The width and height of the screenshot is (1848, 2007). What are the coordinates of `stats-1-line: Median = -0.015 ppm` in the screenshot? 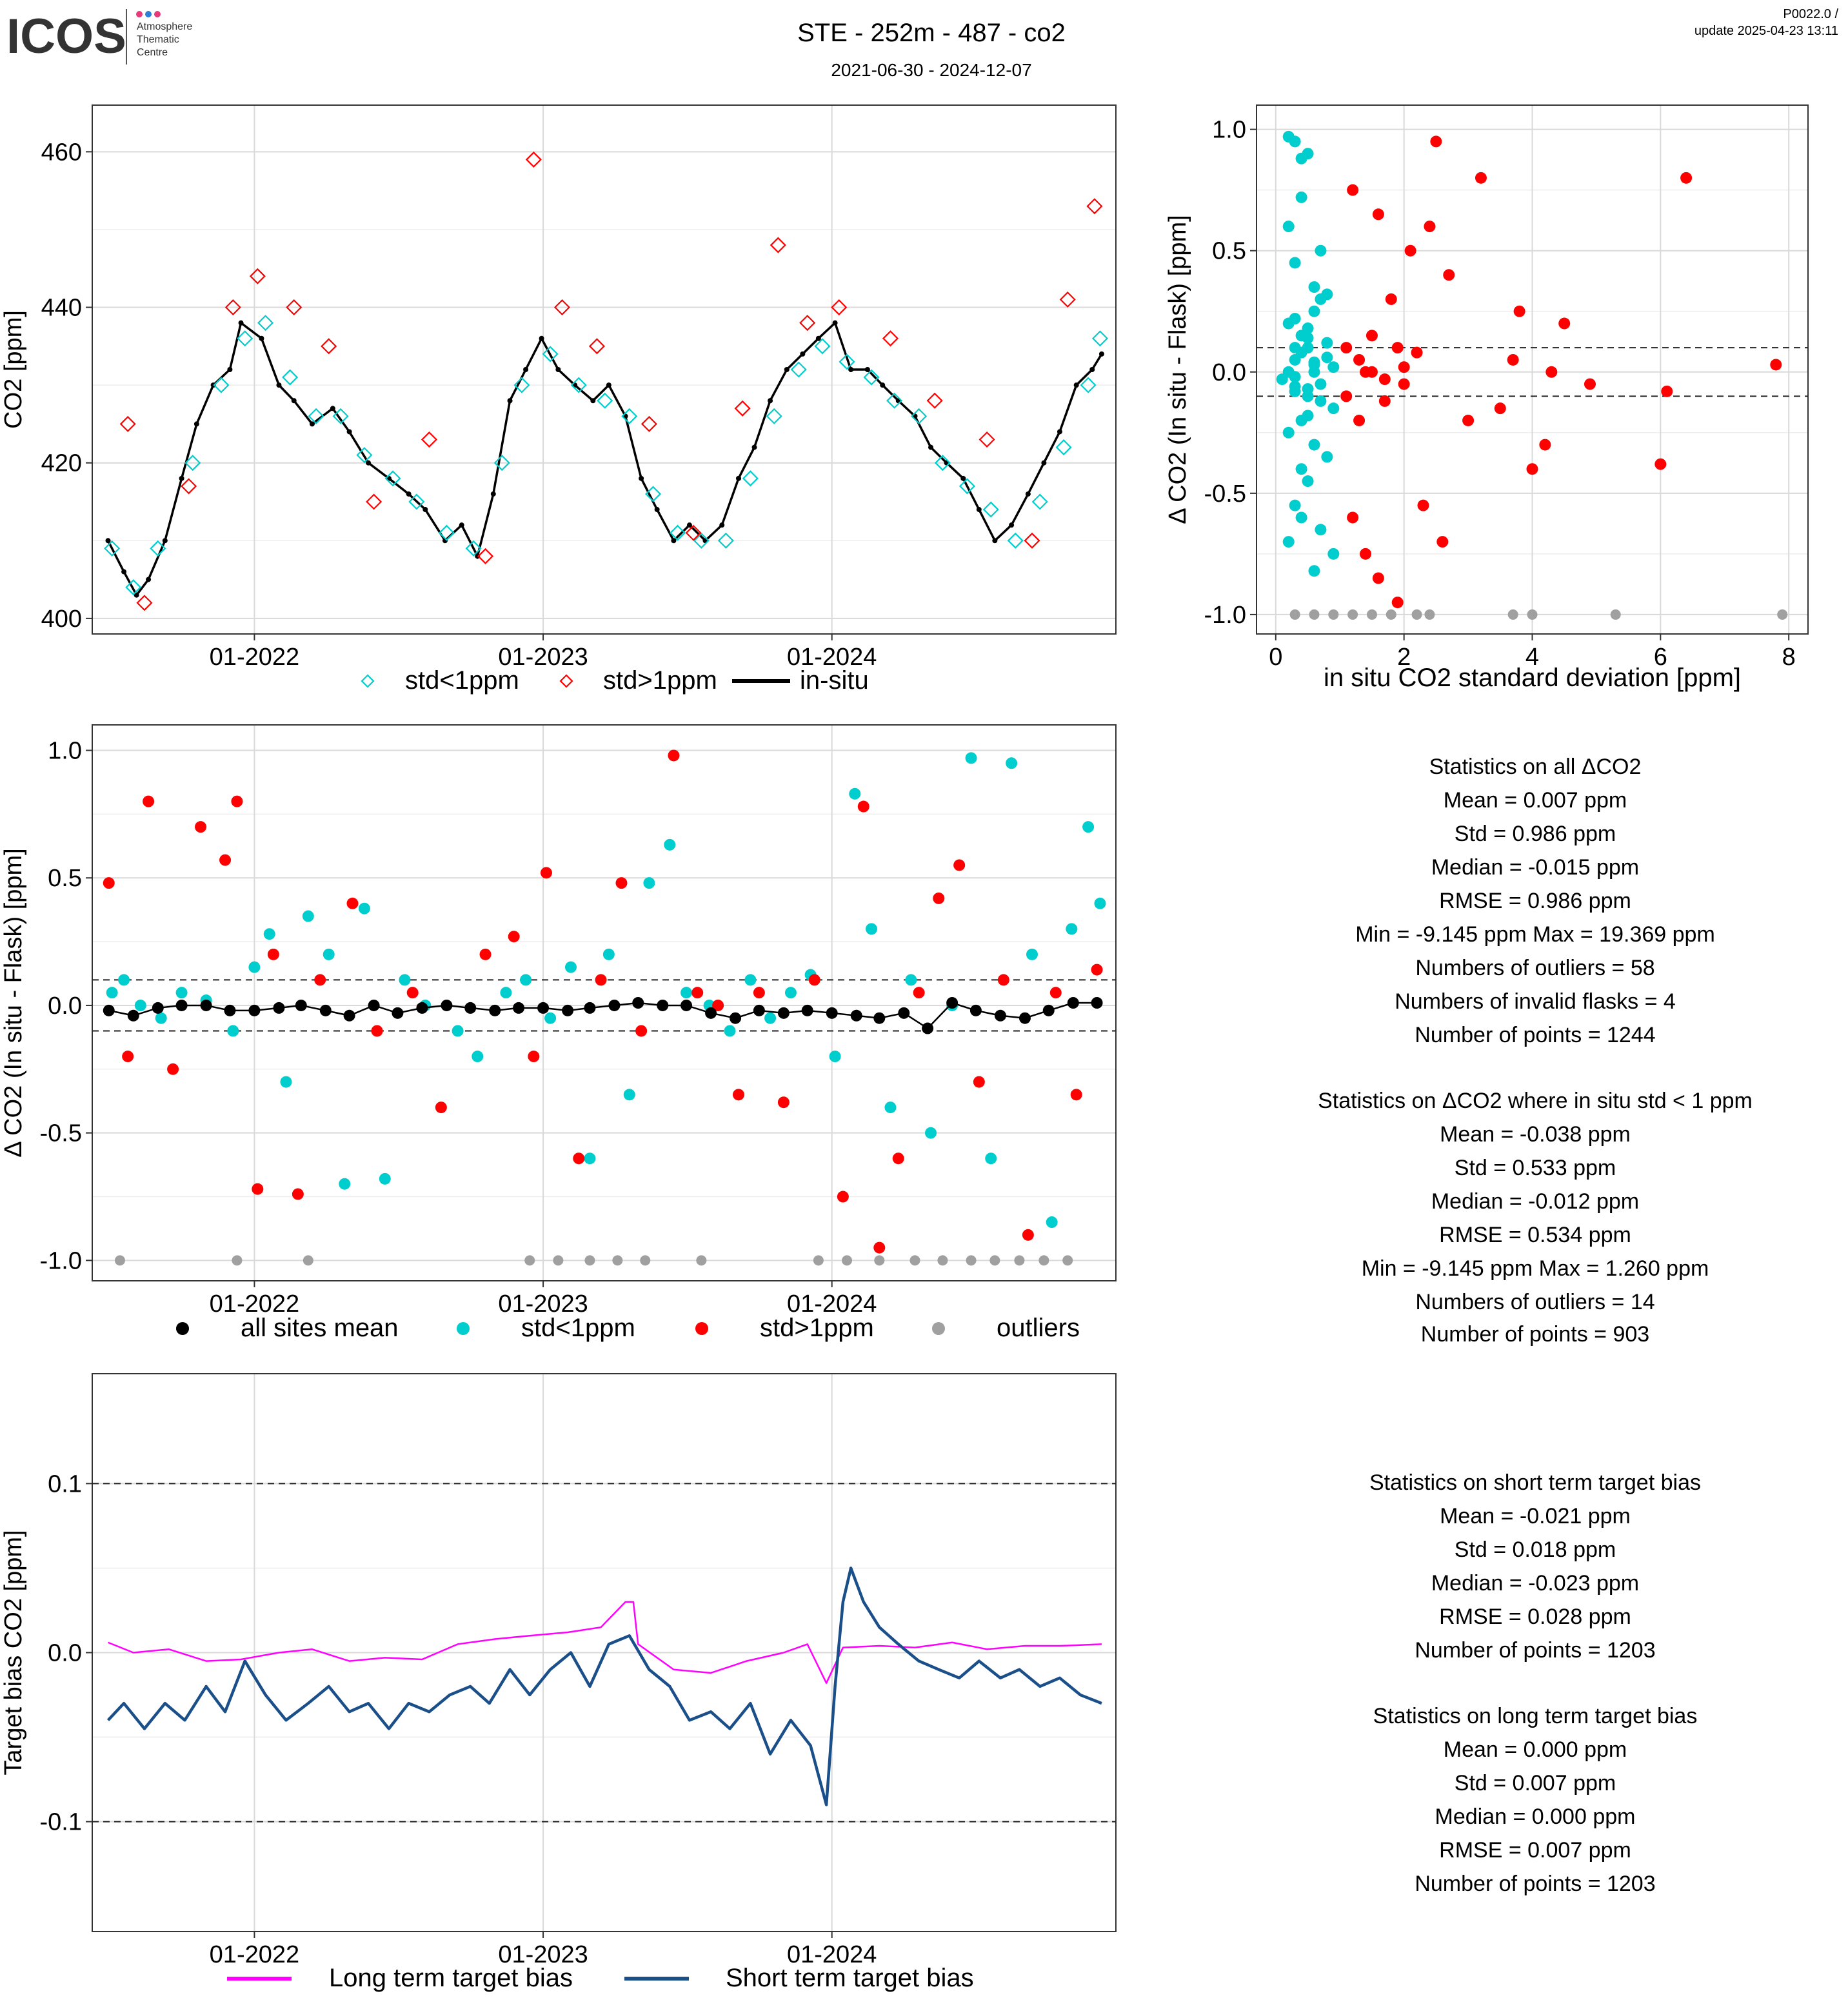 It's located at (1535, 867).